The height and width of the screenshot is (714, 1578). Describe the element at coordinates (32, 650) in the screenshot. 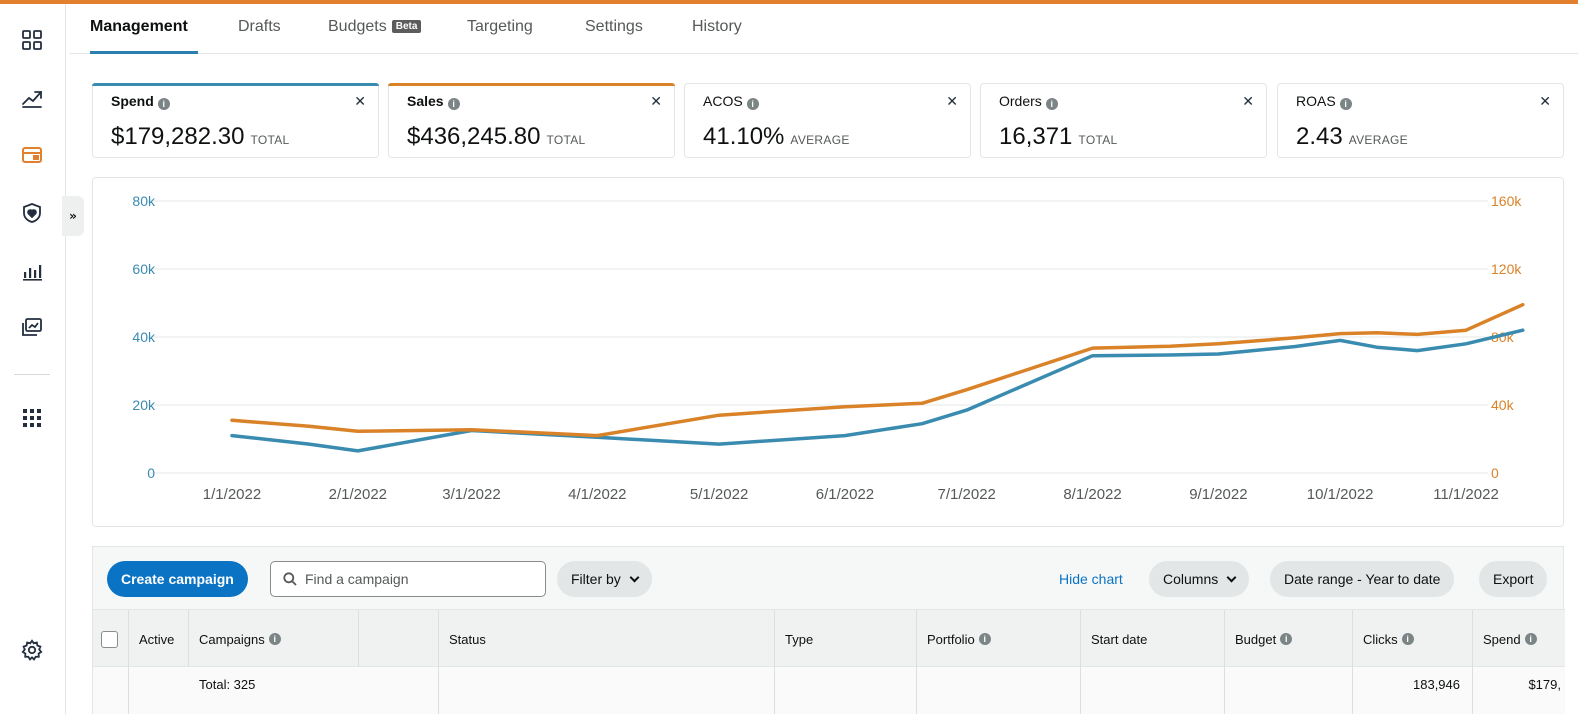

I see `settings-gear-icon` at that location.